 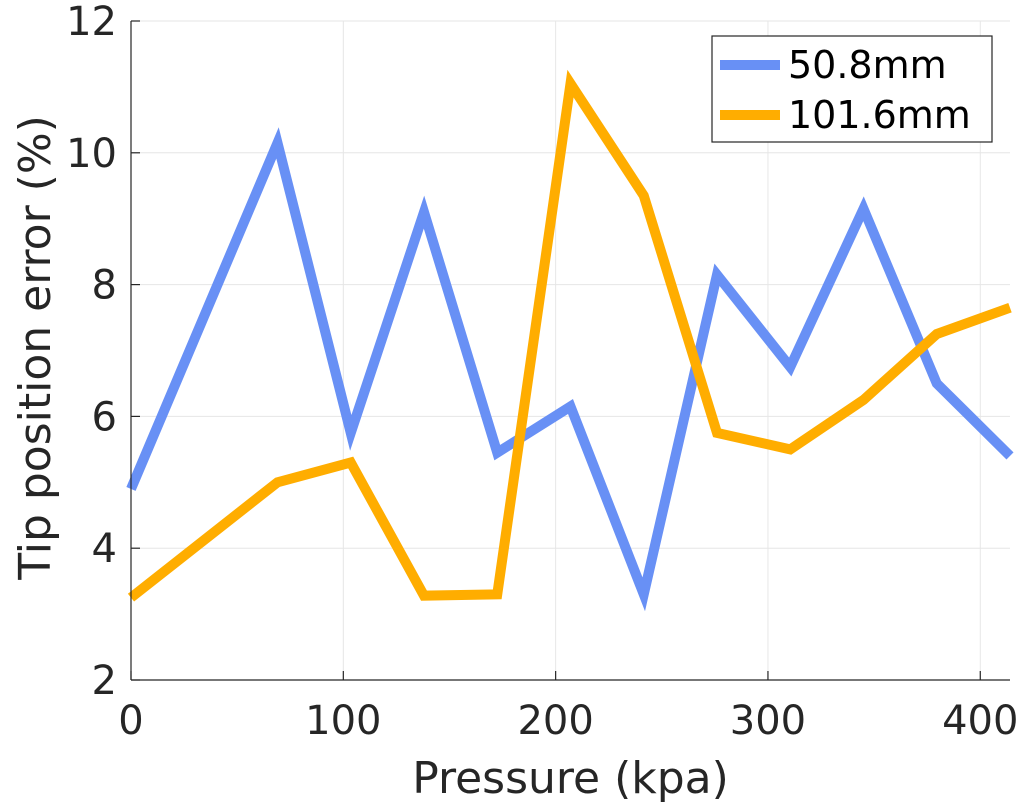 I want to click on x-axis-title: Pressure (kpa), so click(x=570, y=778).